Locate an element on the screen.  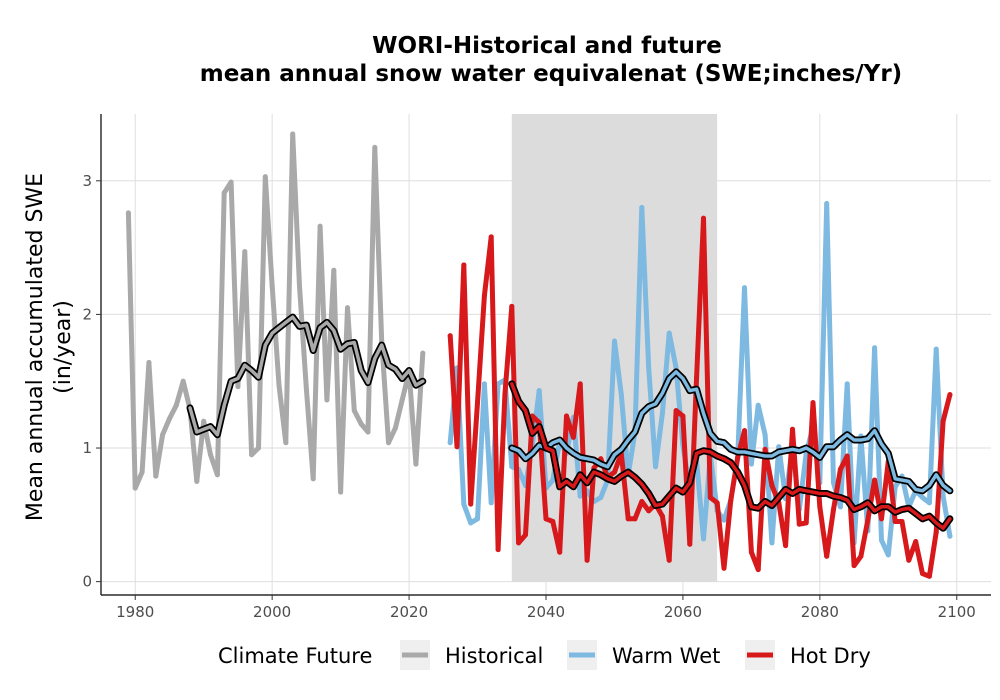
x-tick-label-1980: 1980 is located at coordinates (135, 612).